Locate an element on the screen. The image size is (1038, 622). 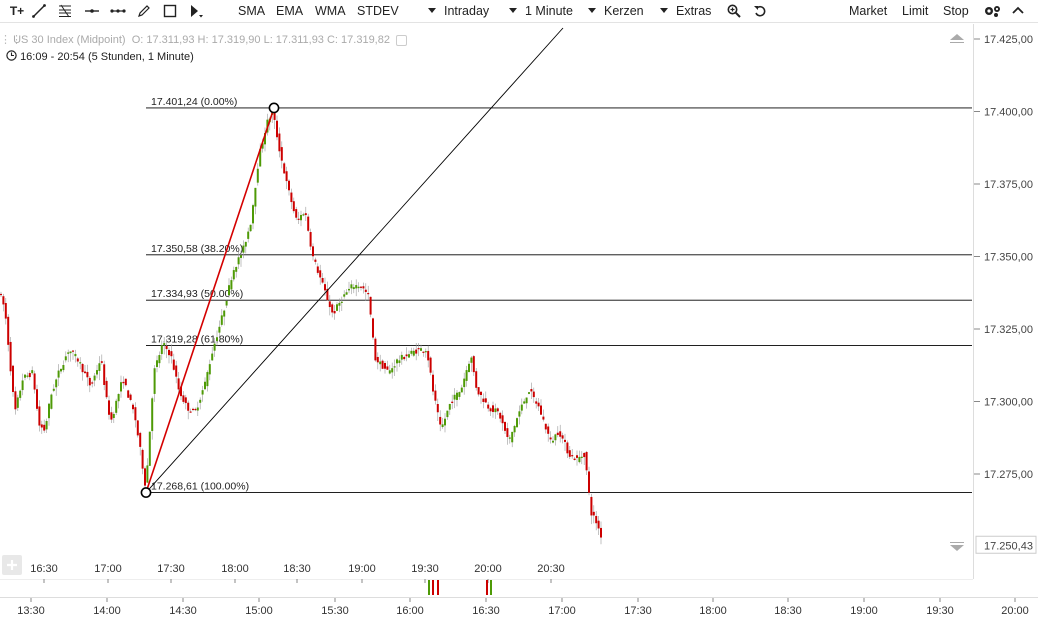
instrument-settings-icon is located at coordinates (402, 40).